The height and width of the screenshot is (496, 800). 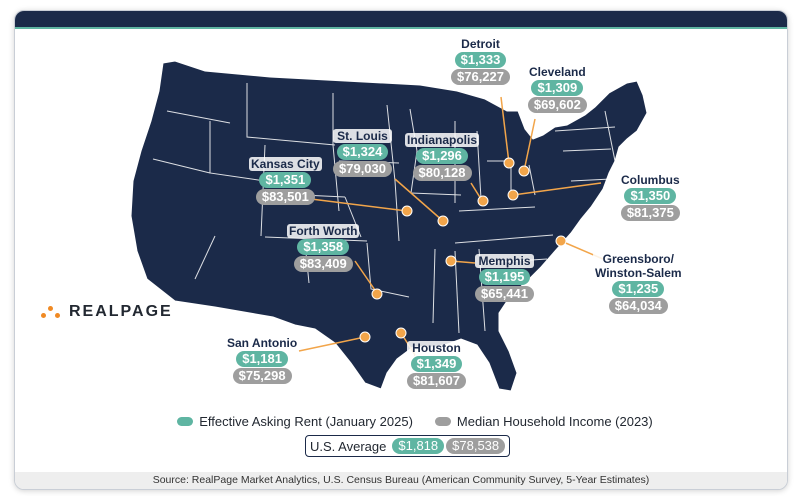 I want to click on rent-pill: $1,296, so click(x=442, y=156).